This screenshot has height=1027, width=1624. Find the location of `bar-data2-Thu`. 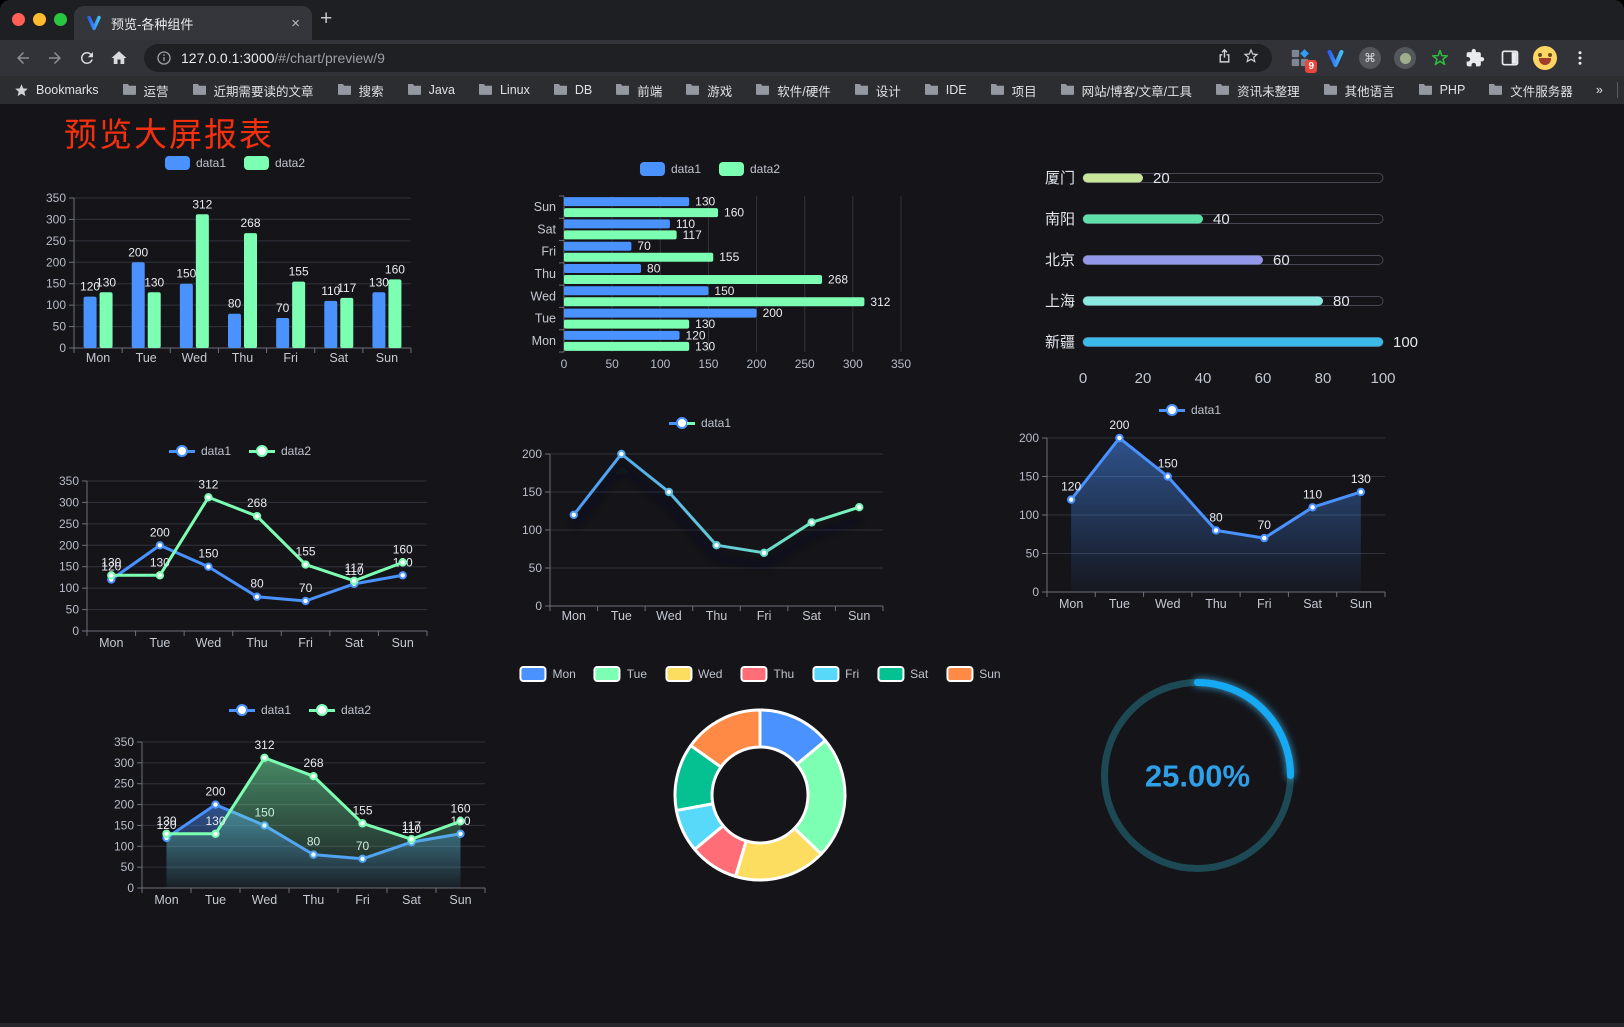

bar-data2-Thu is located at coordinates (250, 290).